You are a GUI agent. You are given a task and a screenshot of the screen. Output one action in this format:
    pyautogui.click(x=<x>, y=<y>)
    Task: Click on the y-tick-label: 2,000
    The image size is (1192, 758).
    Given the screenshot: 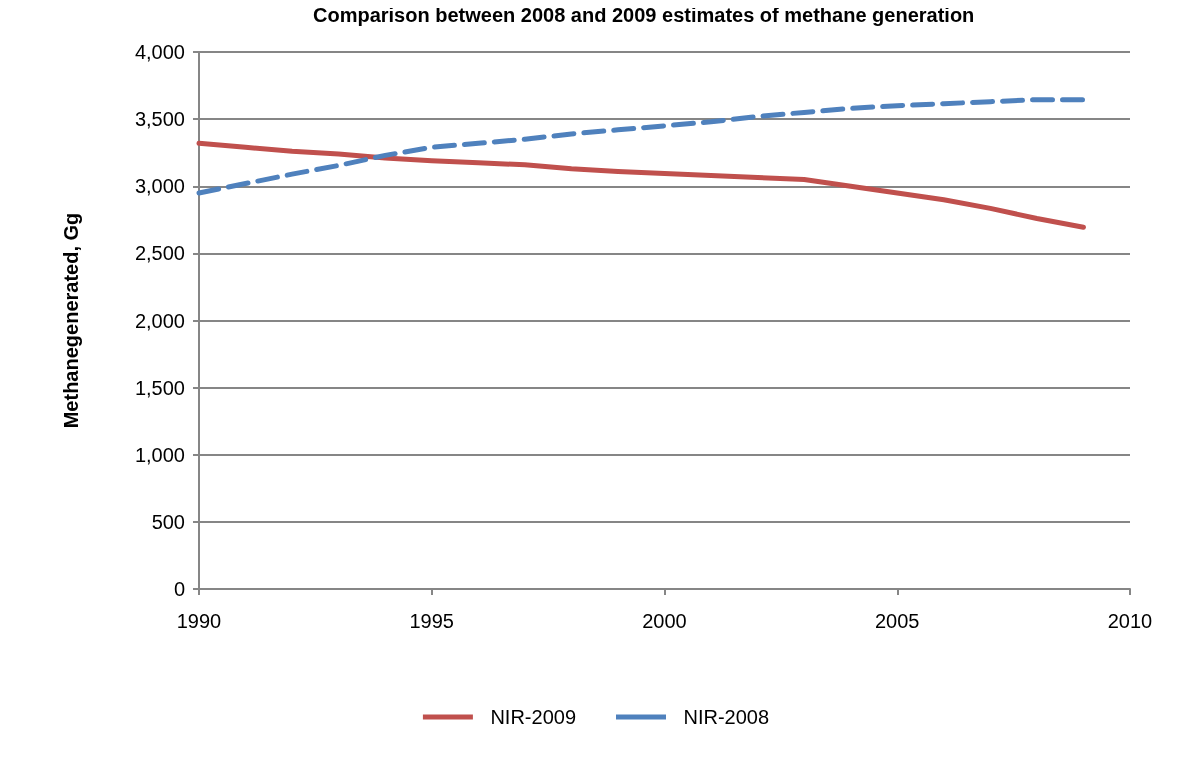 What is the action you would take?
    pyautogui.click(x=159, y=320)
    